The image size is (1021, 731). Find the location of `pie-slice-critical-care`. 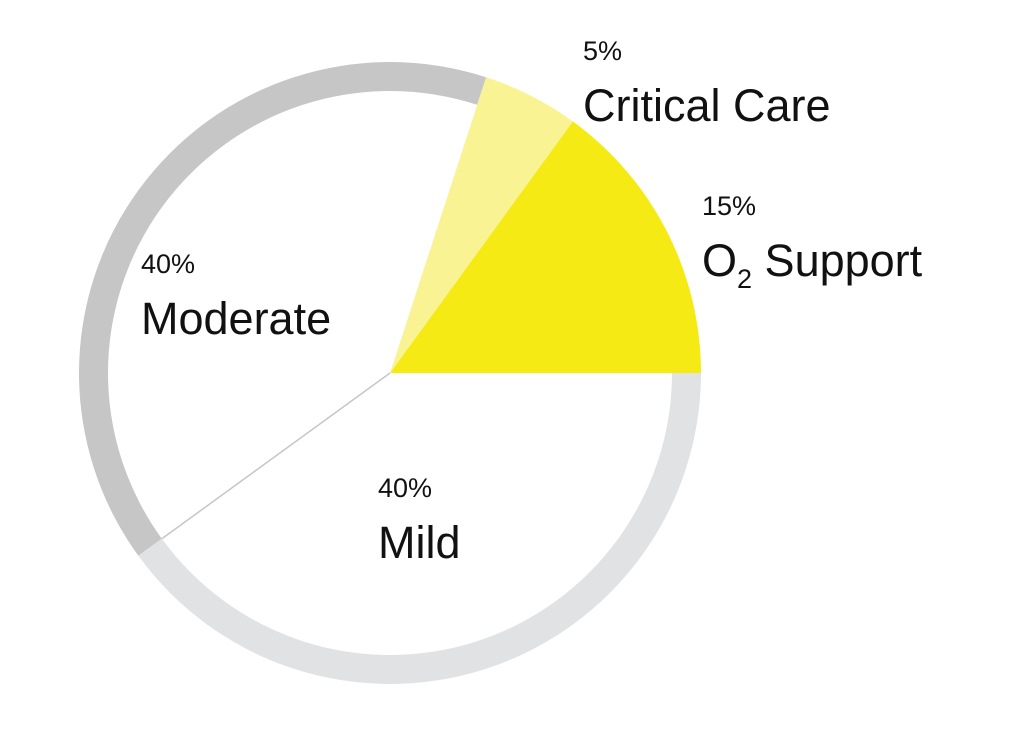

pie-slice-critical-care is located at coordinates (481, 225).